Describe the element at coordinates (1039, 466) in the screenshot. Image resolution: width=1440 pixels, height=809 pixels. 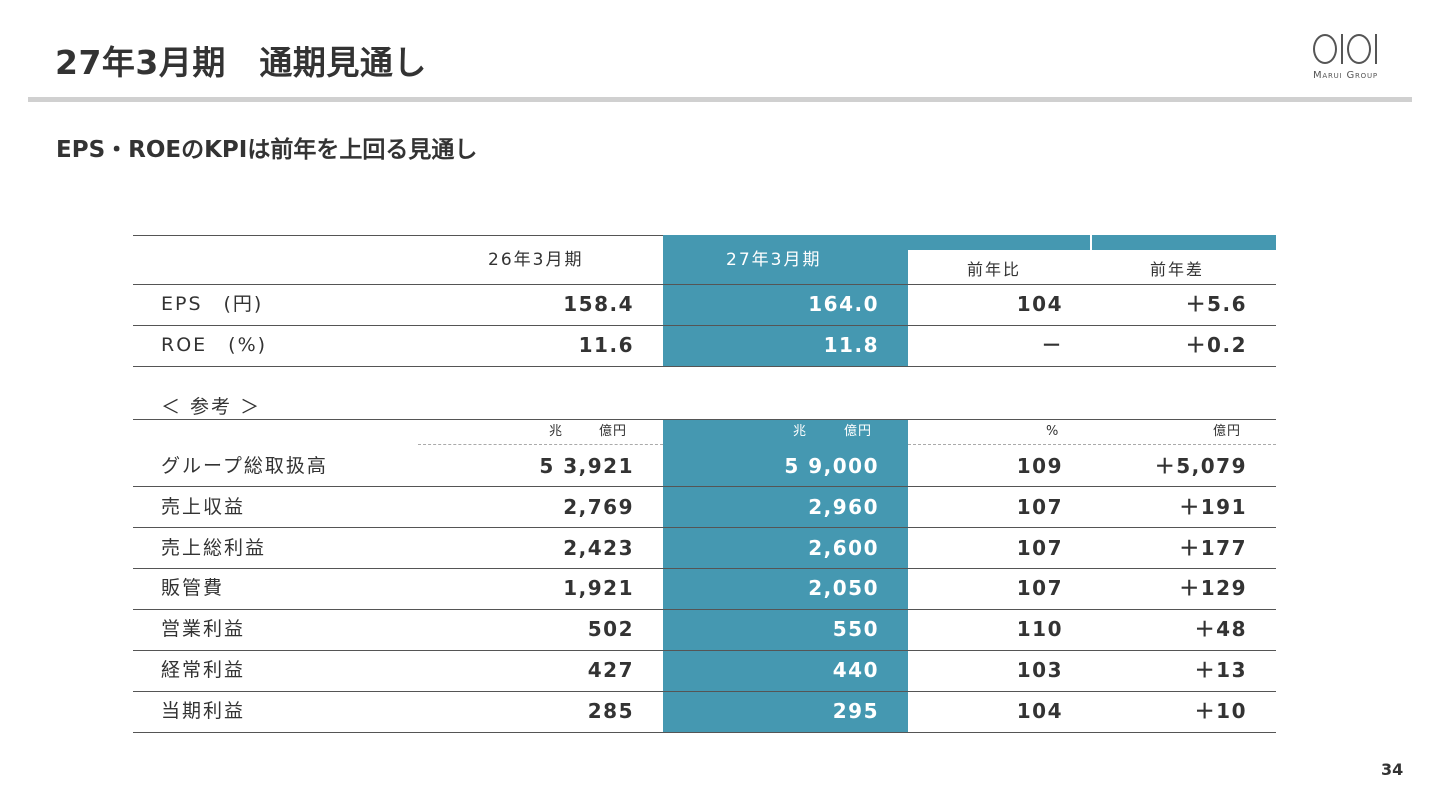
I see `cell-yoy: 109` at that location.